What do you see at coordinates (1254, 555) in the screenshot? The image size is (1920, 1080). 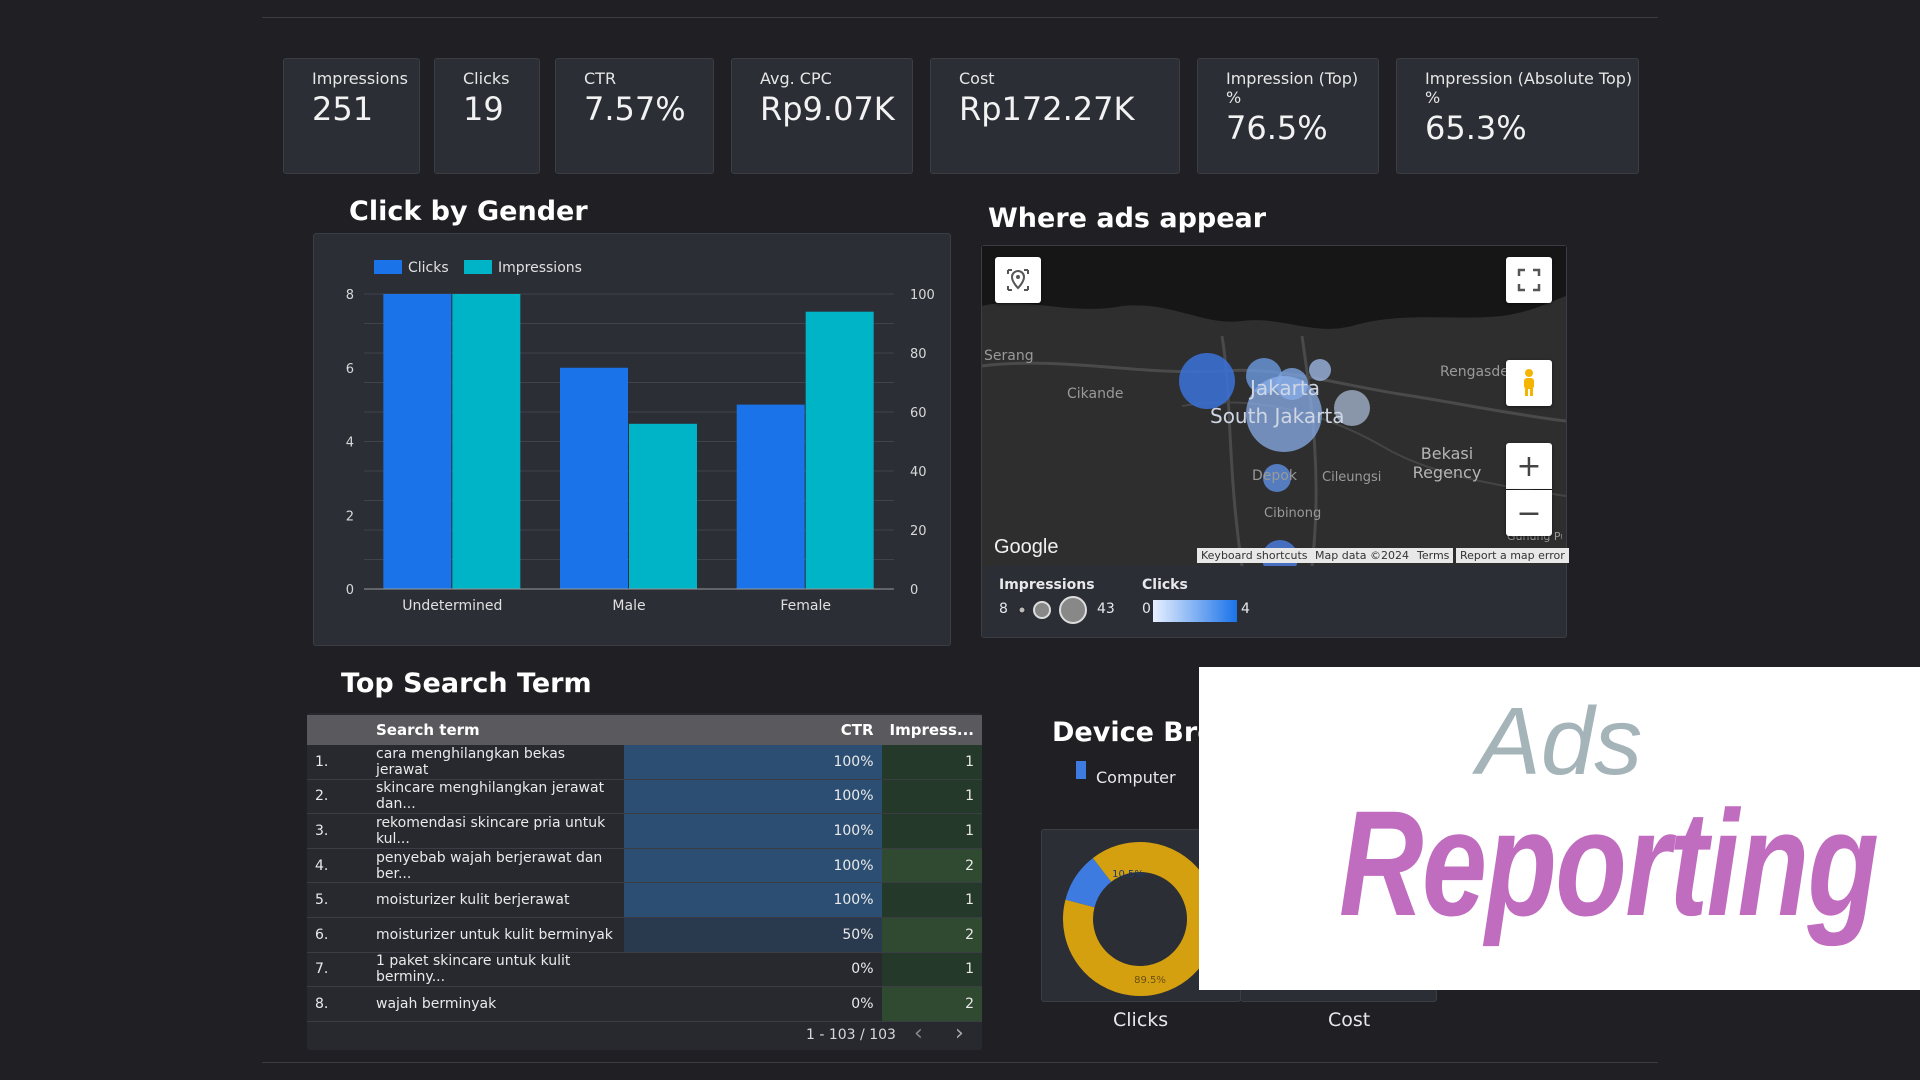 I see `keyboard-shortcuts-link: Keyboard shortcuts` at bounding box center [1254, 555].